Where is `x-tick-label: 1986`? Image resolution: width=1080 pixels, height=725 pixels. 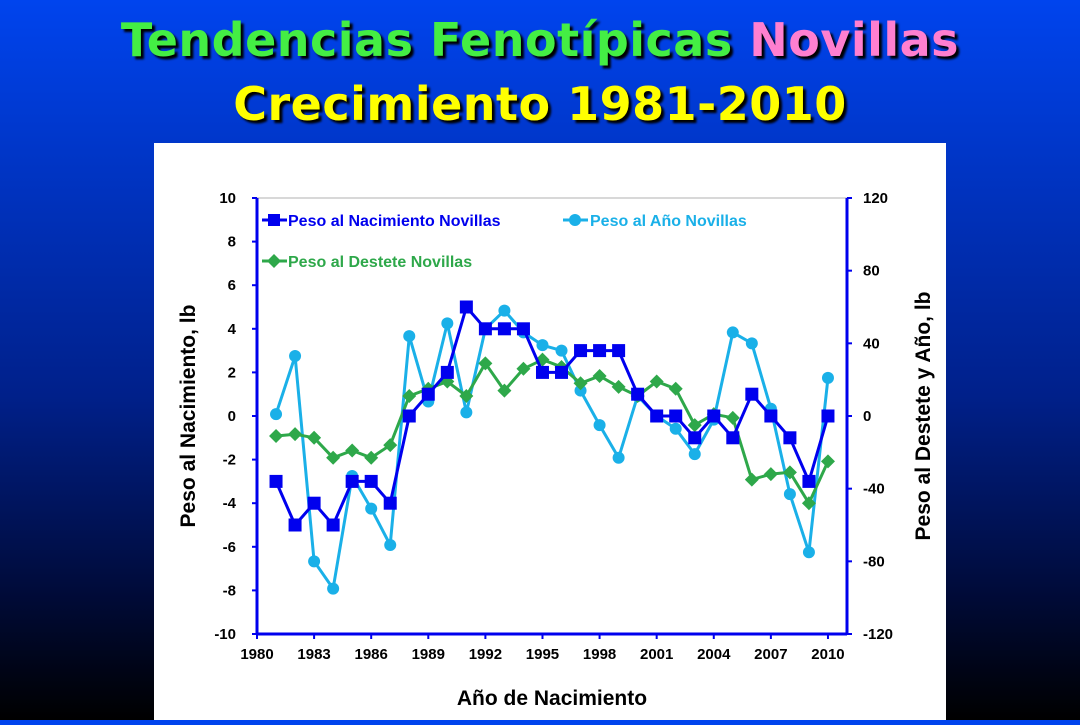 x-tick-label: 1986 is located at coordinates (371, 654).